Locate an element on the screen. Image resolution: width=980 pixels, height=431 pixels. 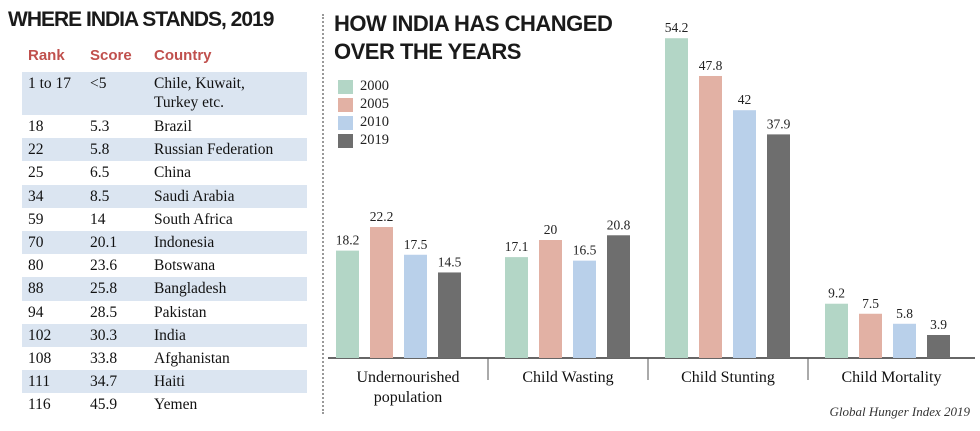
score-cell: 5.3 is located at coordinates (100, 126).